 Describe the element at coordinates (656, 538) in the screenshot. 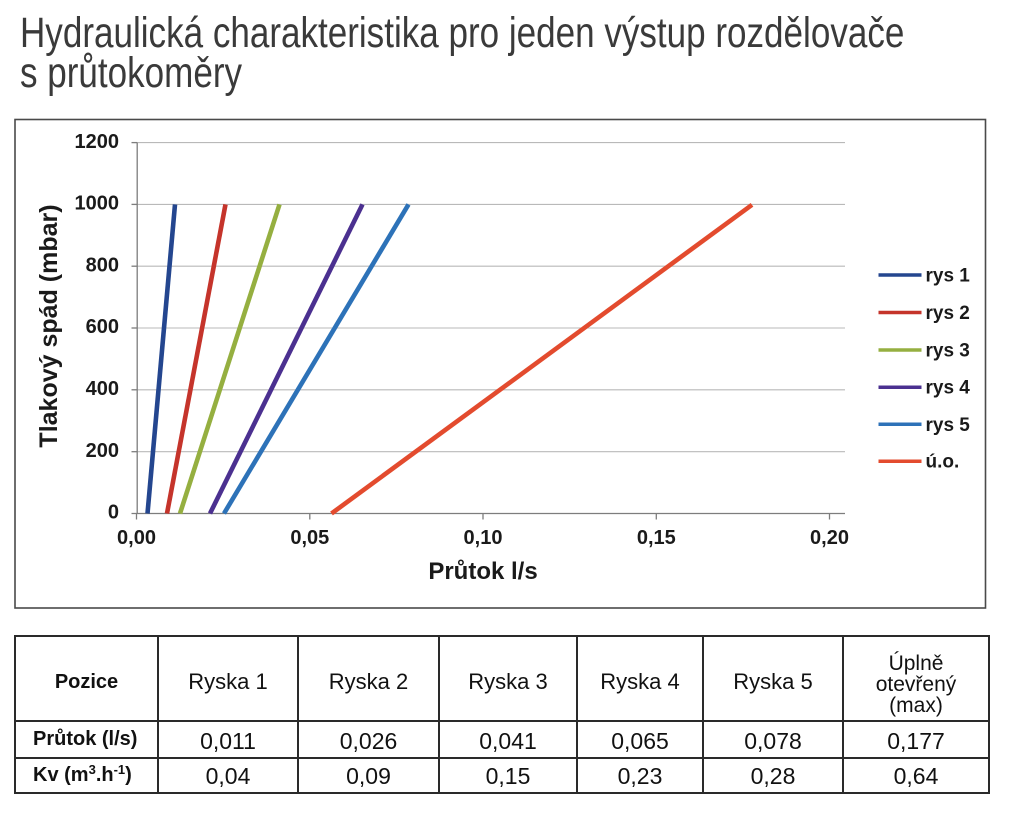

I see `svg-text: 0,15` at that location.